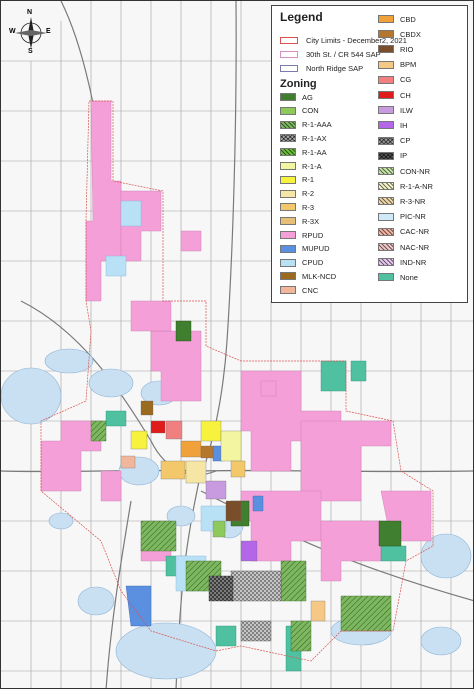 The height and width of the screenshot is (689, 474). I want to click on legend-zoning-cbdx: CBDX, so click(399, 34).